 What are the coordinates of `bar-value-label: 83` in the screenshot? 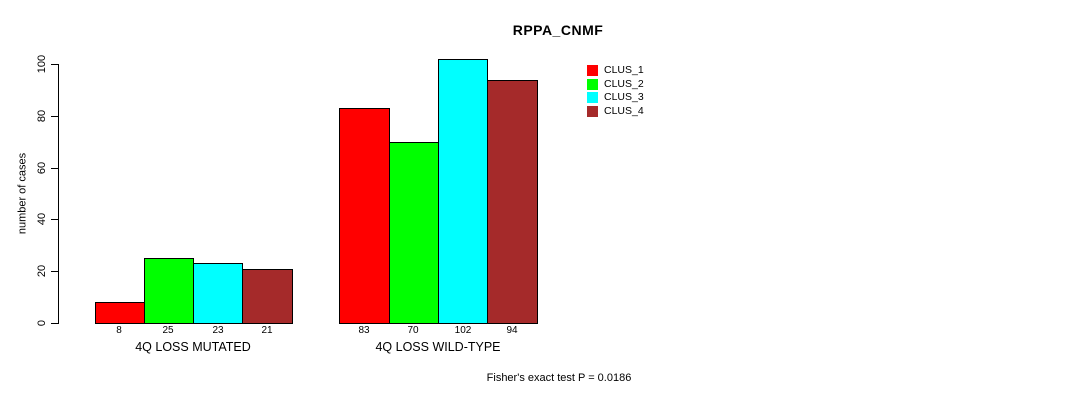 It's located at (364, 330).